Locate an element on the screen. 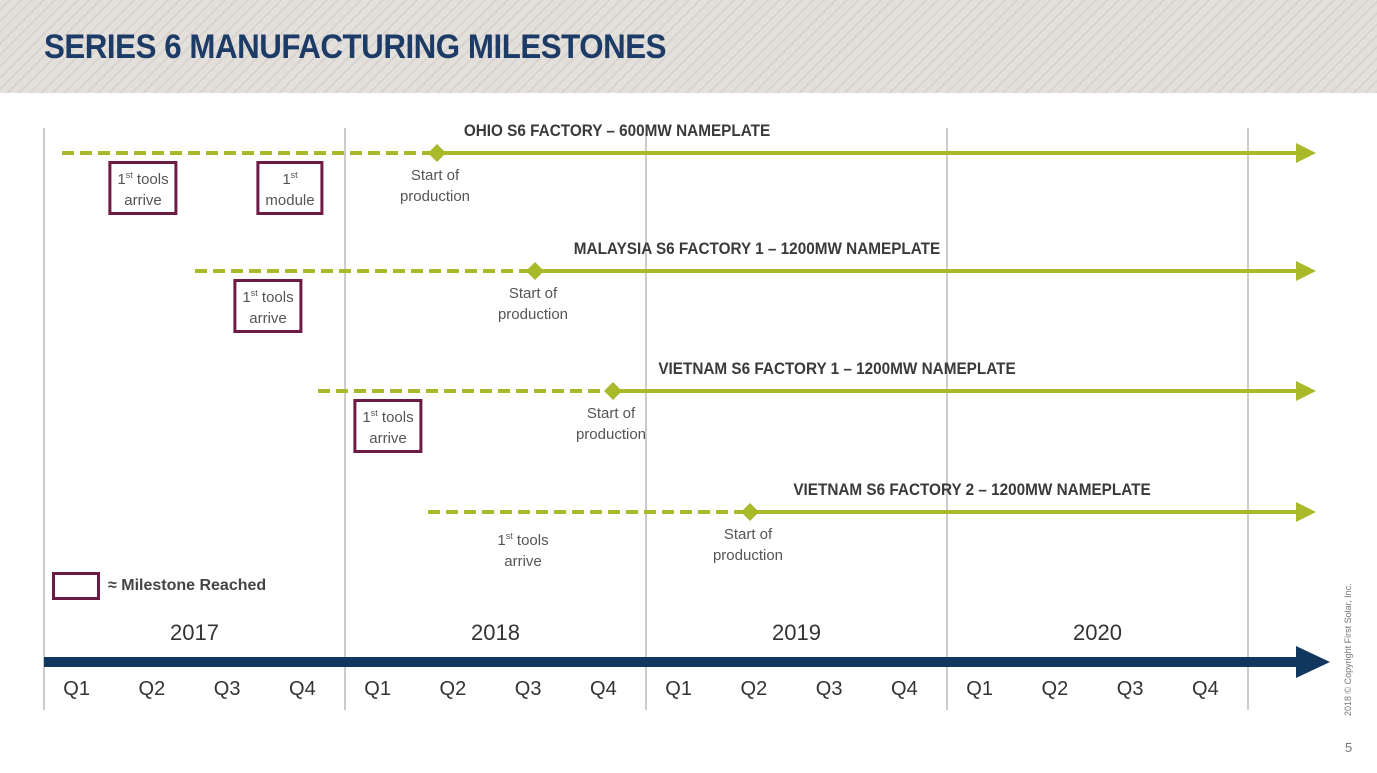 This screenshot has height=773, width=1377. timeline-arrow-head-icon is located at coordinates (1313, 662).